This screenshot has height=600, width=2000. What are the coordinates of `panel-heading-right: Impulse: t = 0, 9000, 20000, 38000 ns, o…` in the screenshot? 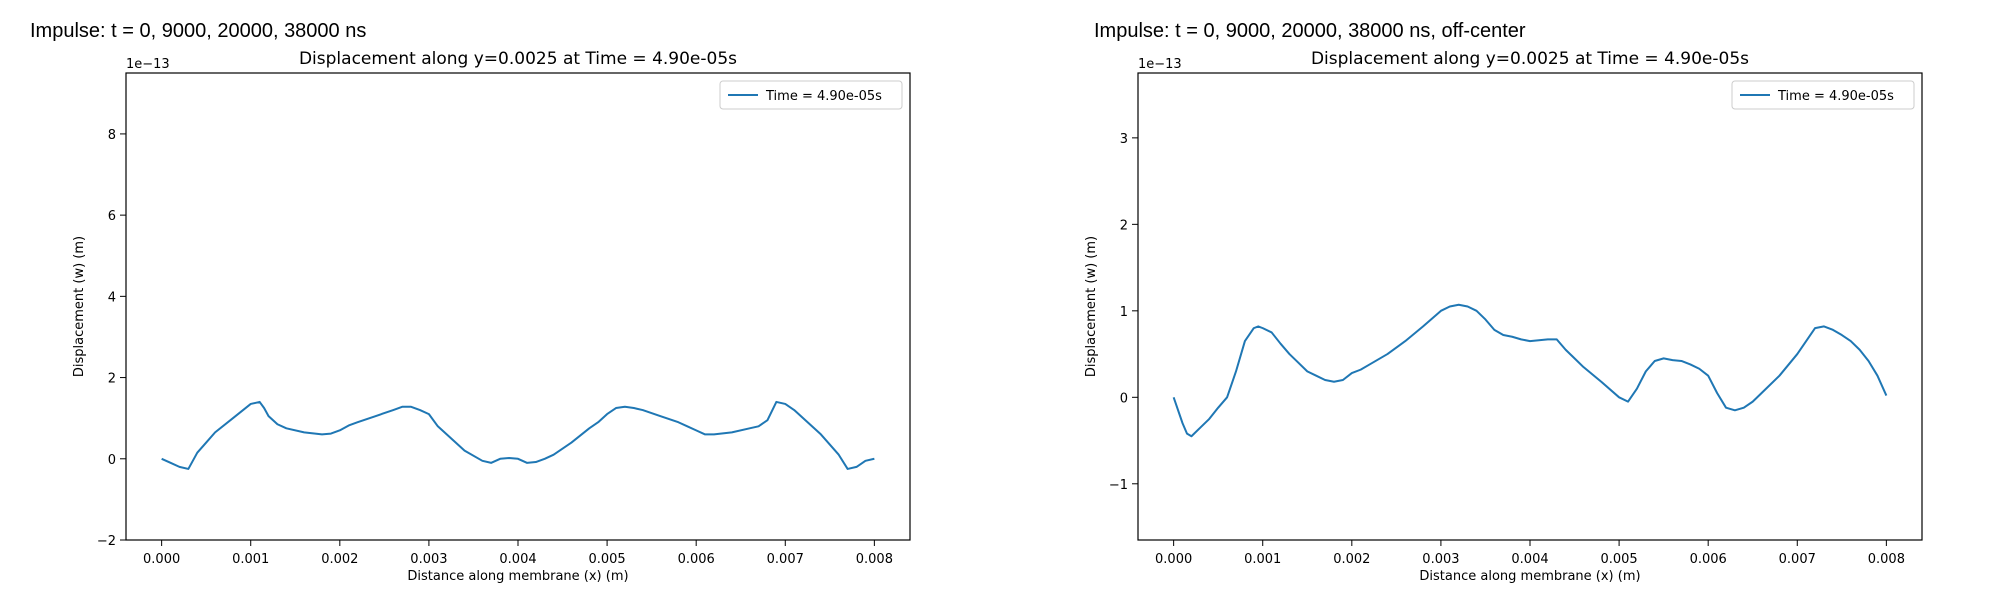 It's located at (1310, 31).